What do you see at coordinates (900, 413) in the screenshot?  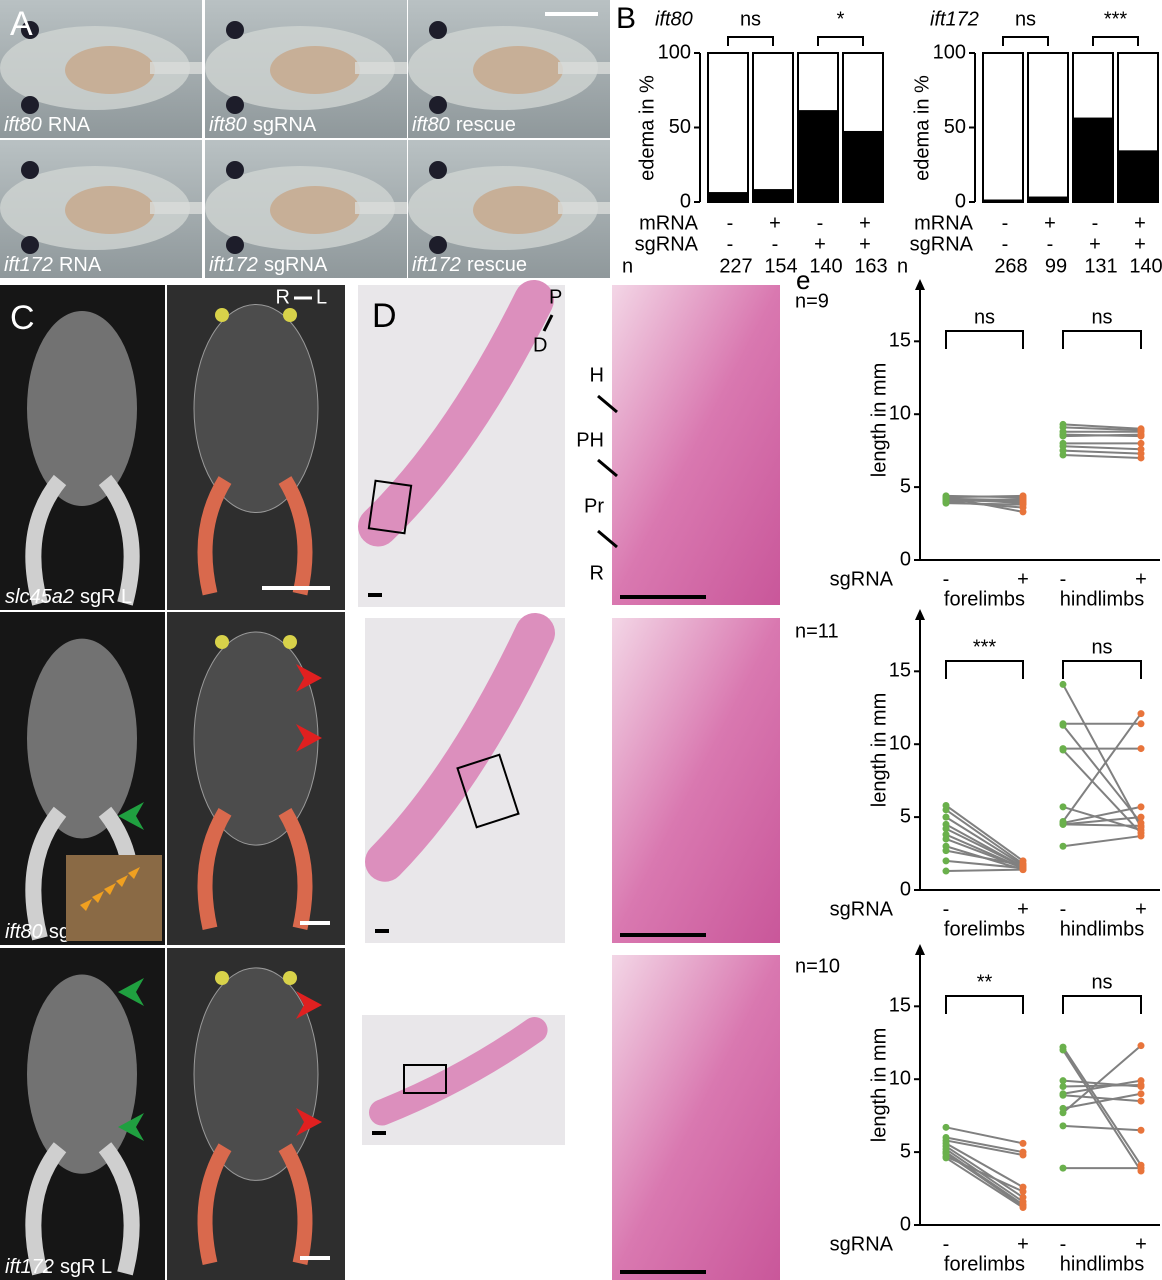 I see `y-tick-label: 10` at bounding box center [900, 413].